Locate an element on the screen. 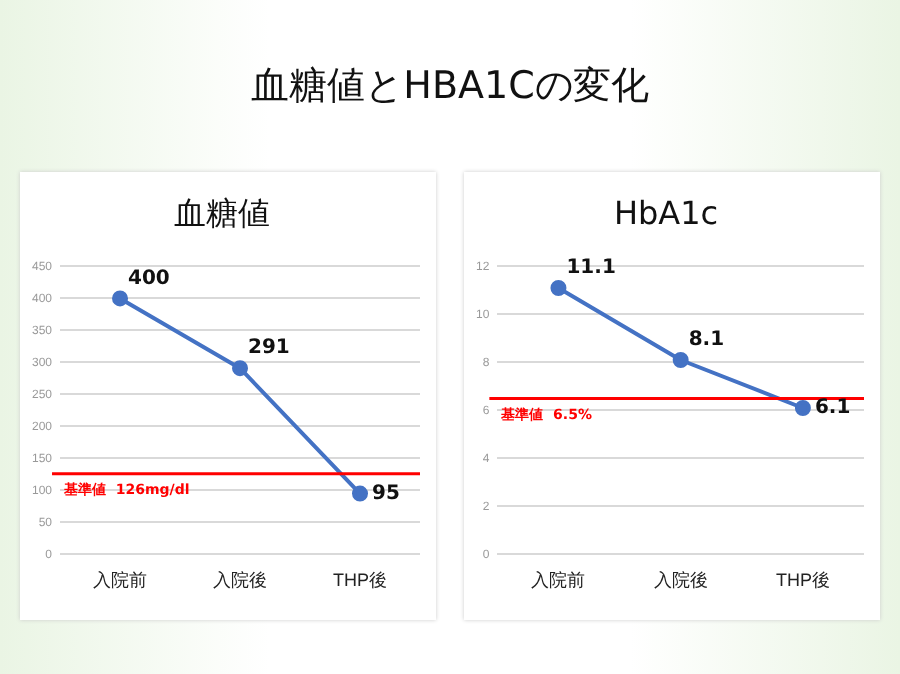  data-label: 95 is located at coordinates (386, 493).